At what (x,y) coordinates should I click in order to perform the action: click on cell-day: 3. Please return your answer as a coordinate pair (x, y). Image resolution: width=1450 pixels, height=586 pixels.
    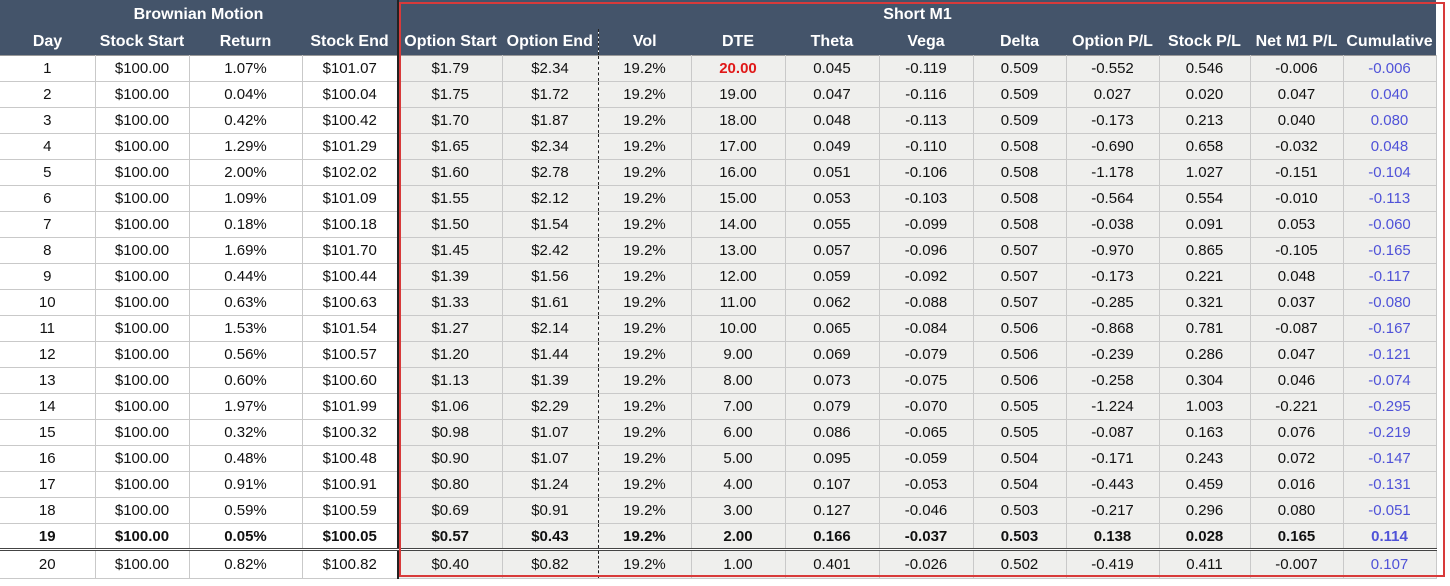
    Looking at the image, I should click on (48, 120).